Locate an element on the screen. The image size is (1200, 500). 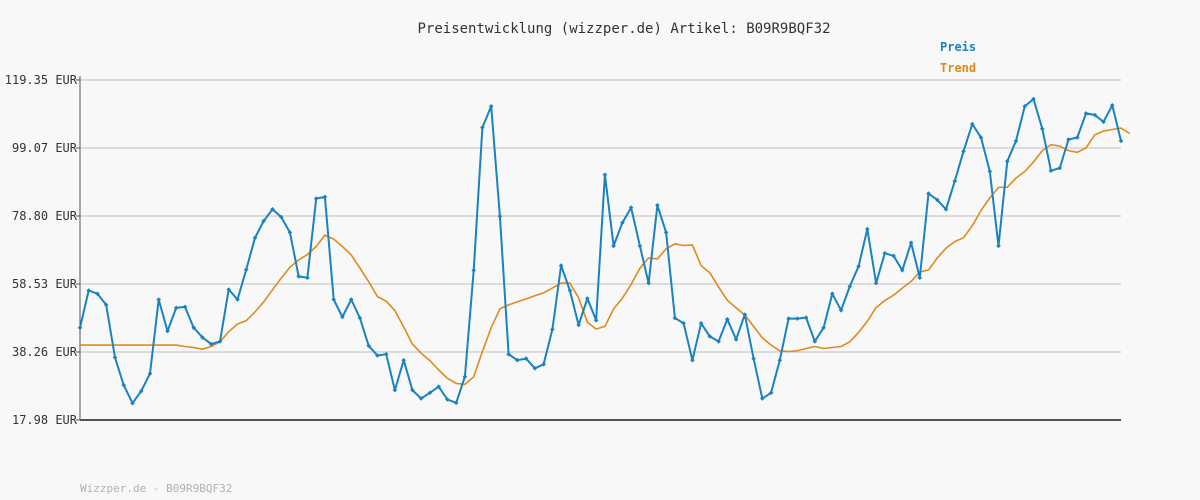
legend: Preis Trend is located at coordinates (958, 57).